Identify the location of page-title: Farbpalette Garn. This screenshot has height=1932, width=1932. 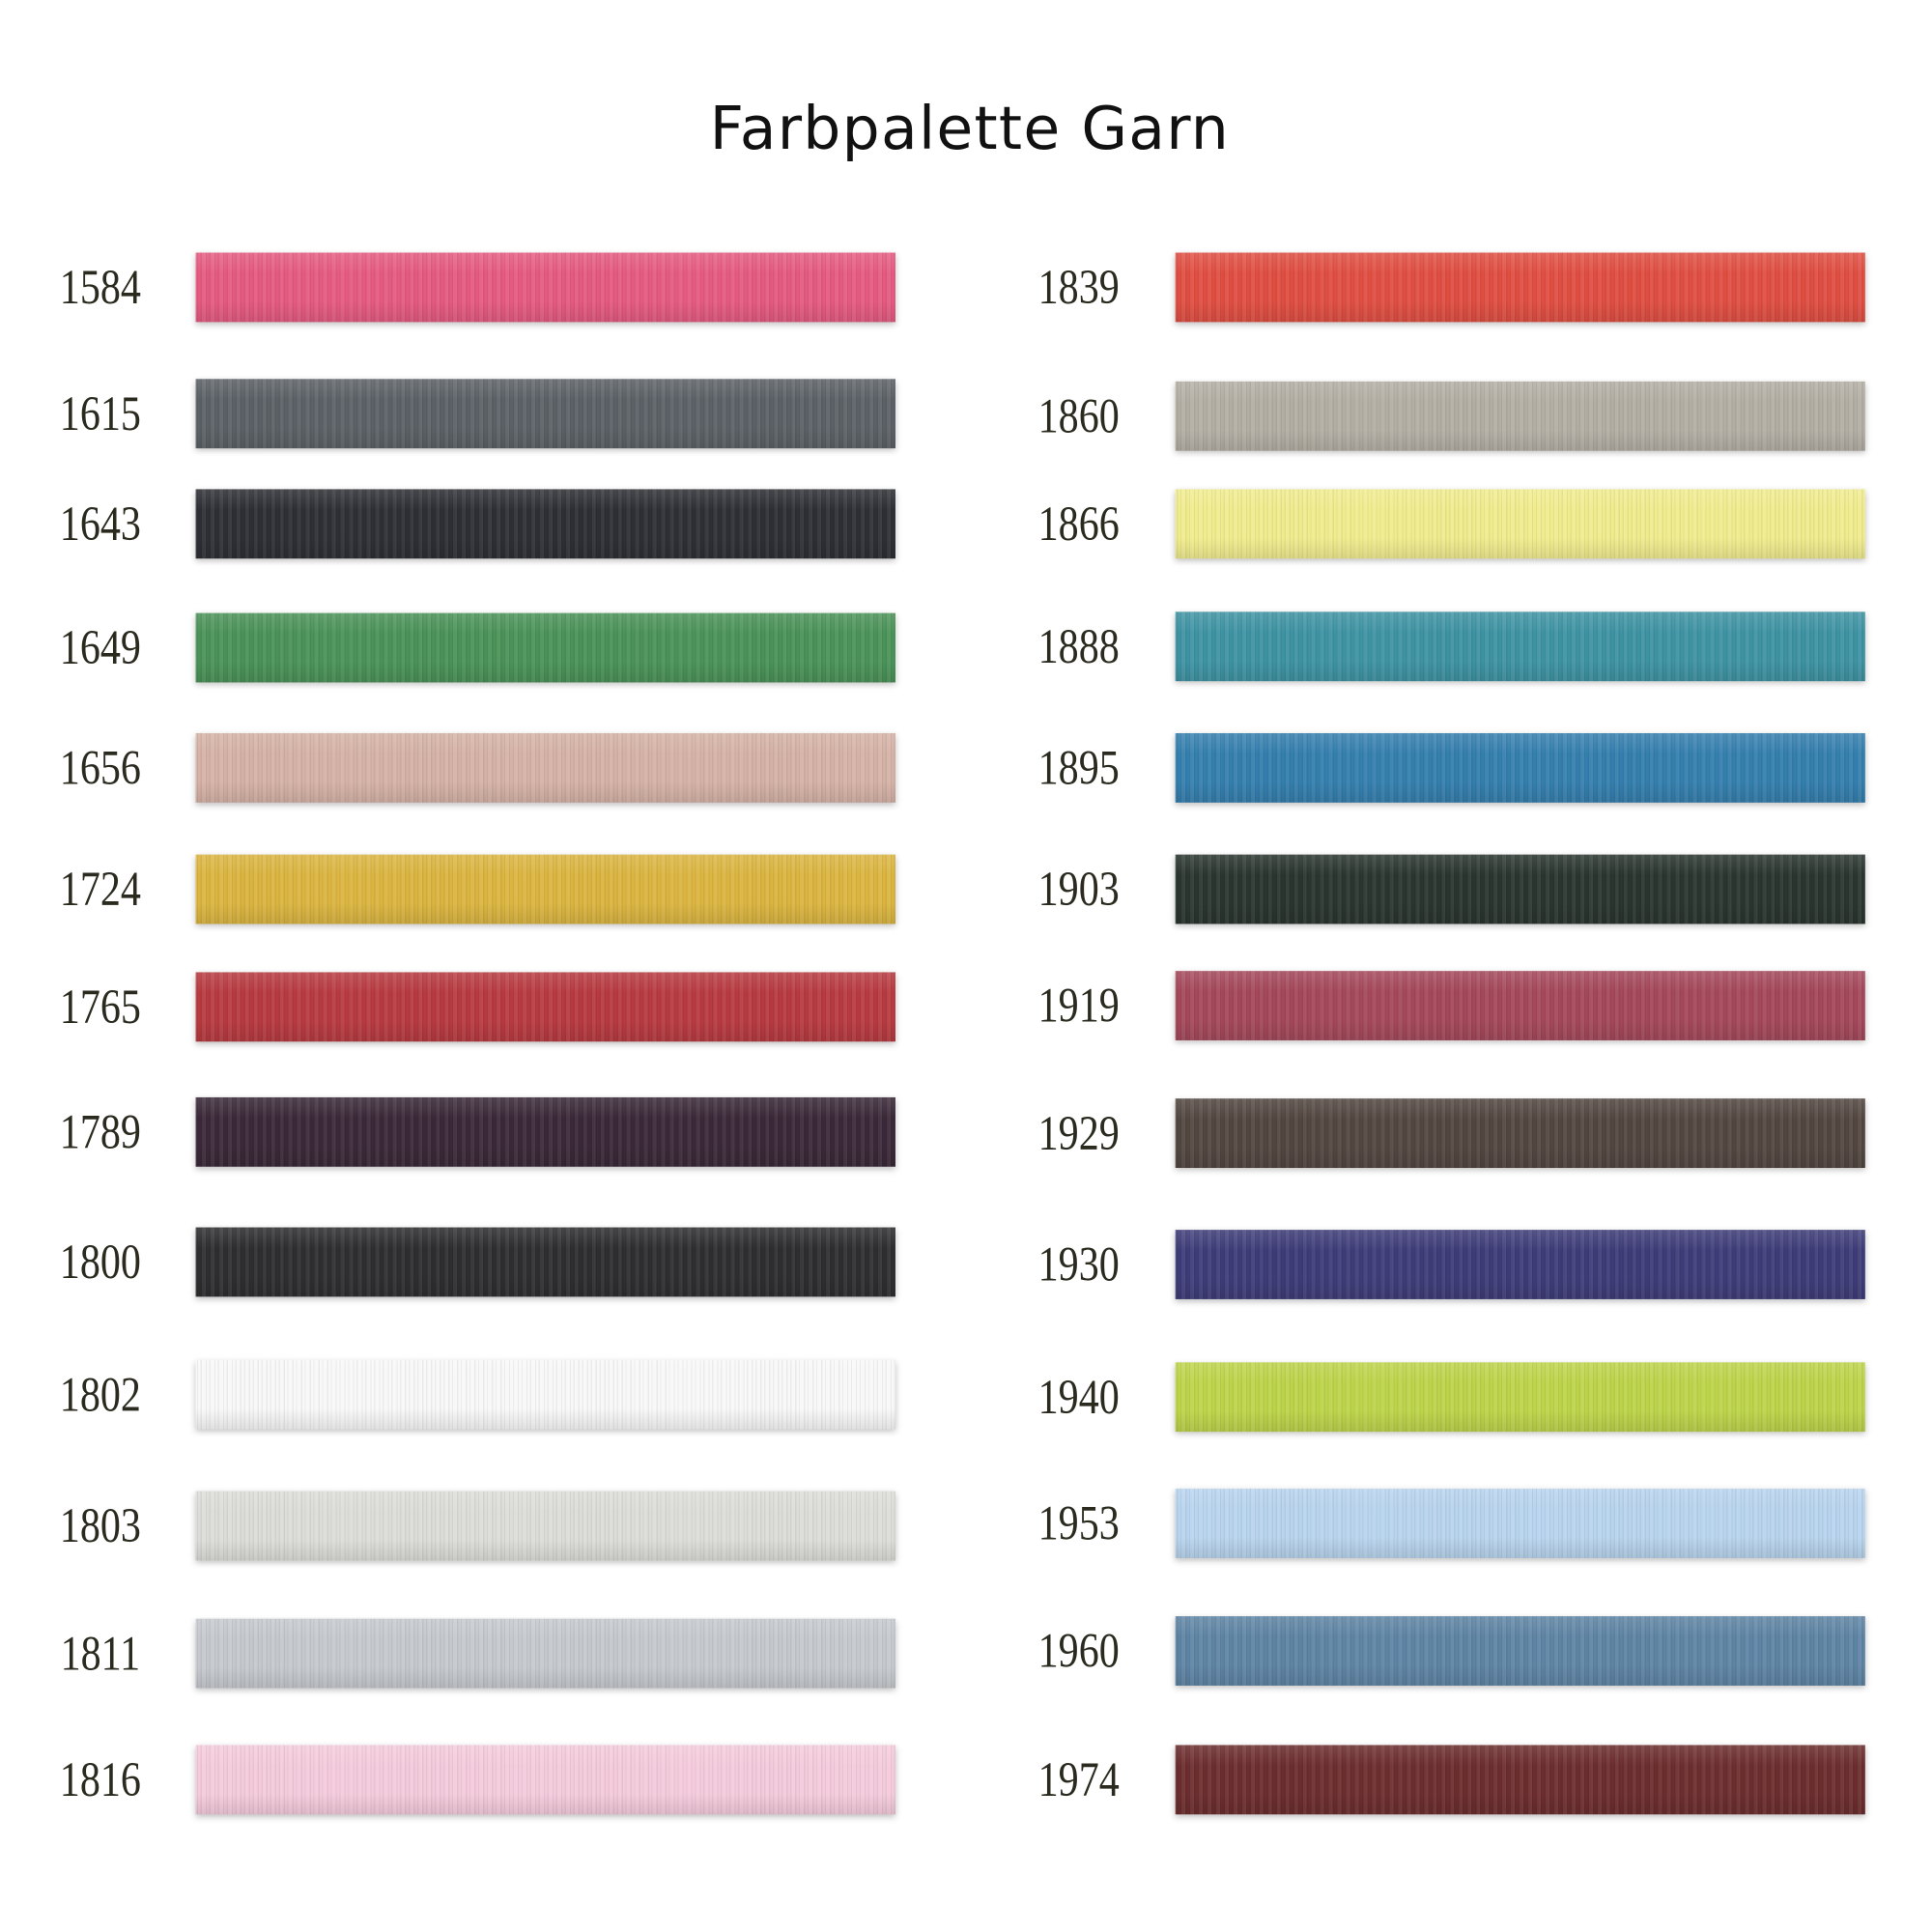
(970, 129).